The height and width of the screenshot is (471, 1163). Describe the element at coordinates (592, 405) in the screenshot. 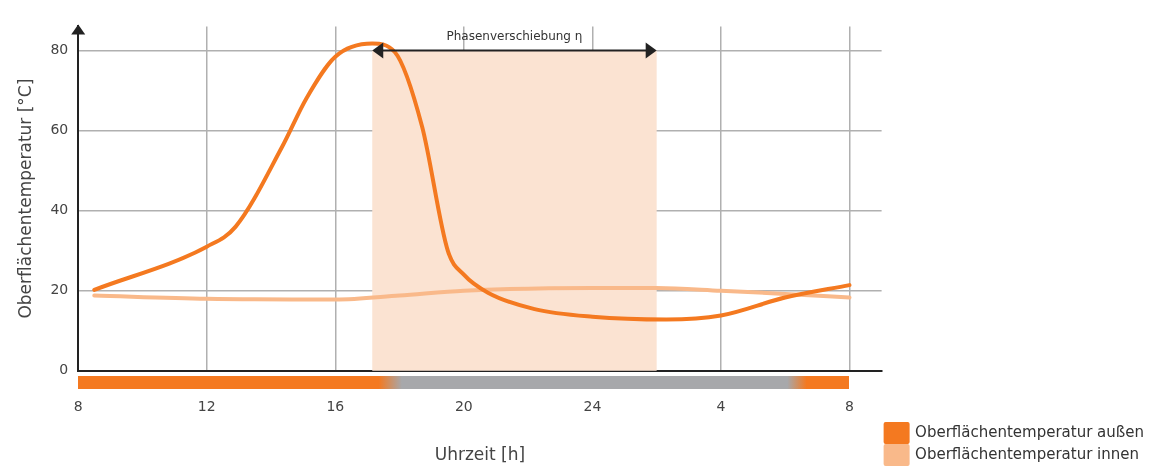

I see `x-tick-label: 24` at that location.